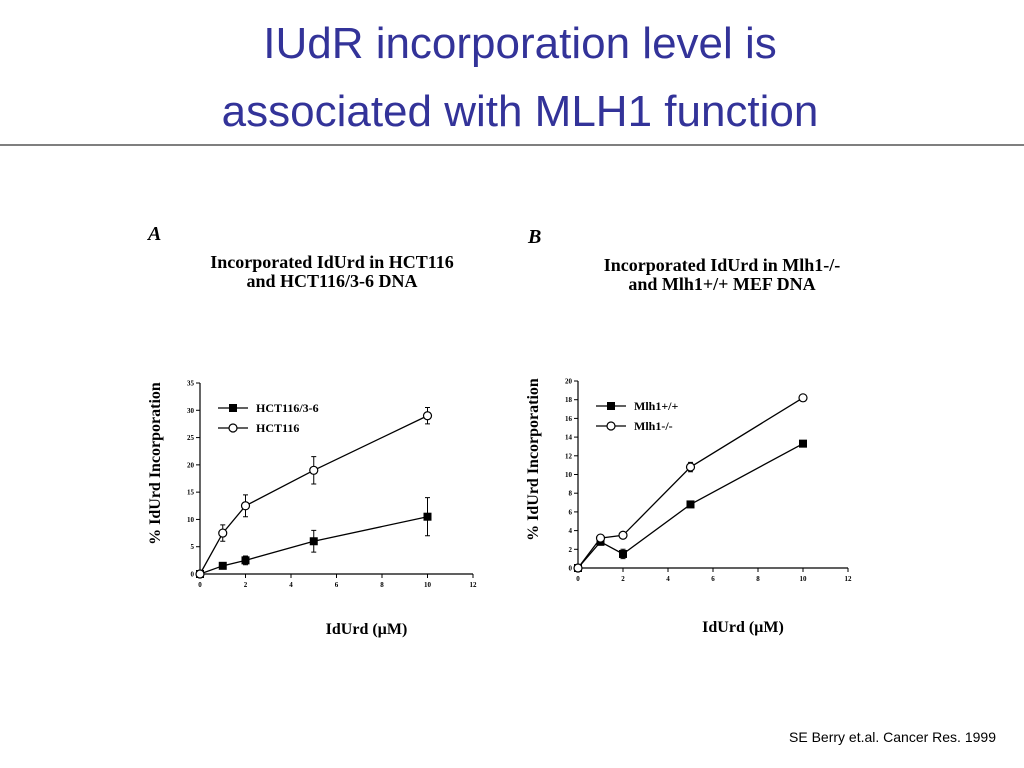 The height and width of the screenshot is (768, 1024). I want to click on y-tick-label: 4, so click(571, 531).